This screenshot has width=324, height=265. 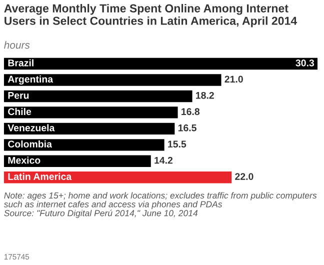 What do you see at coordinates (151, 16) in the screenshot?
I see `chart-title: Average Monthly Time Spent Online Among Internet Users in Select Countries in Latin America, April 2014` at bounding box center [151, 16].